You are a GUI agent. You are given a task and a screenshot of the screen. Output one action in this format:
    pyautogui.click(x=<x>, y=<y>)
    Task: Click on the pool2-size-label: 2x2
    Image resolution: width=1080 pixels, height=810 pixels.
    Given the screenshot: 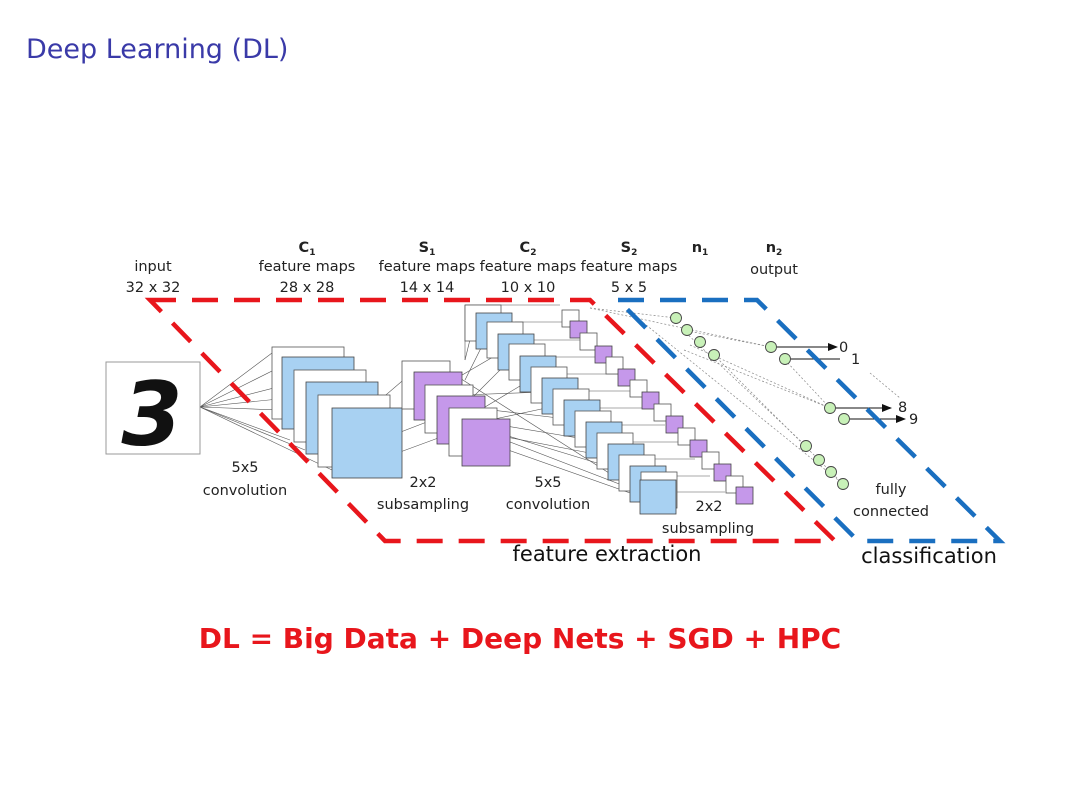 What is the action you would take?
    pyautogui.click(x=708, y=507)
    